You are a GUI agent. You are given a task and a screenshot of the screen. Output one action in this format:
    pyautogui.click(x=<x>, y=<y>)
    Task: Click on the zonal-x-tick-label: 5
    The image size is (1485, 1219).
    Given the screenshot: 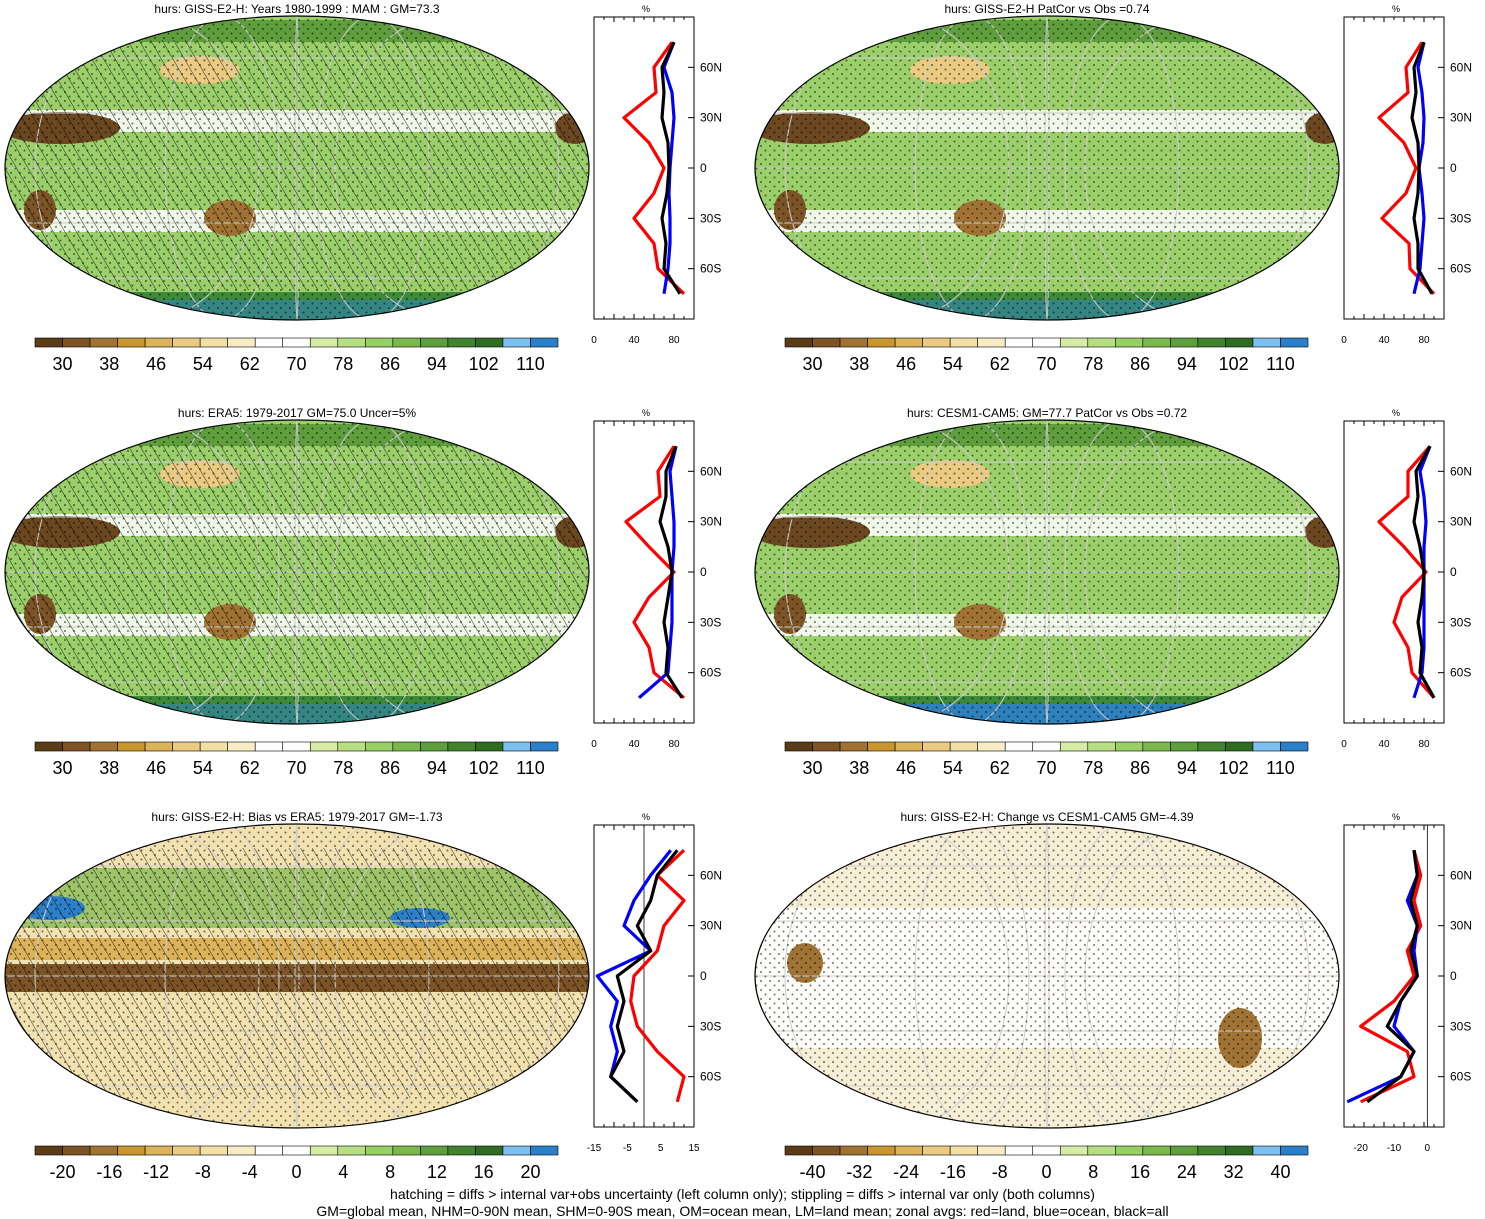 What is the action you would take?
    pyautogui.click(x=661, y=1148)
    